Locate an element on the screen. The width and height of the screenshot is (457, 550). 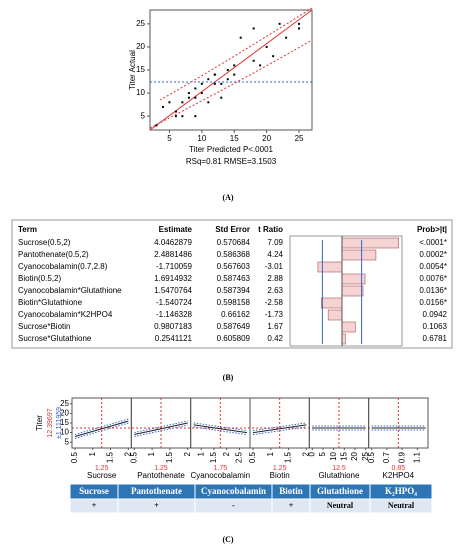
y-tick-label: 5 is located at coordinates (67, 441).